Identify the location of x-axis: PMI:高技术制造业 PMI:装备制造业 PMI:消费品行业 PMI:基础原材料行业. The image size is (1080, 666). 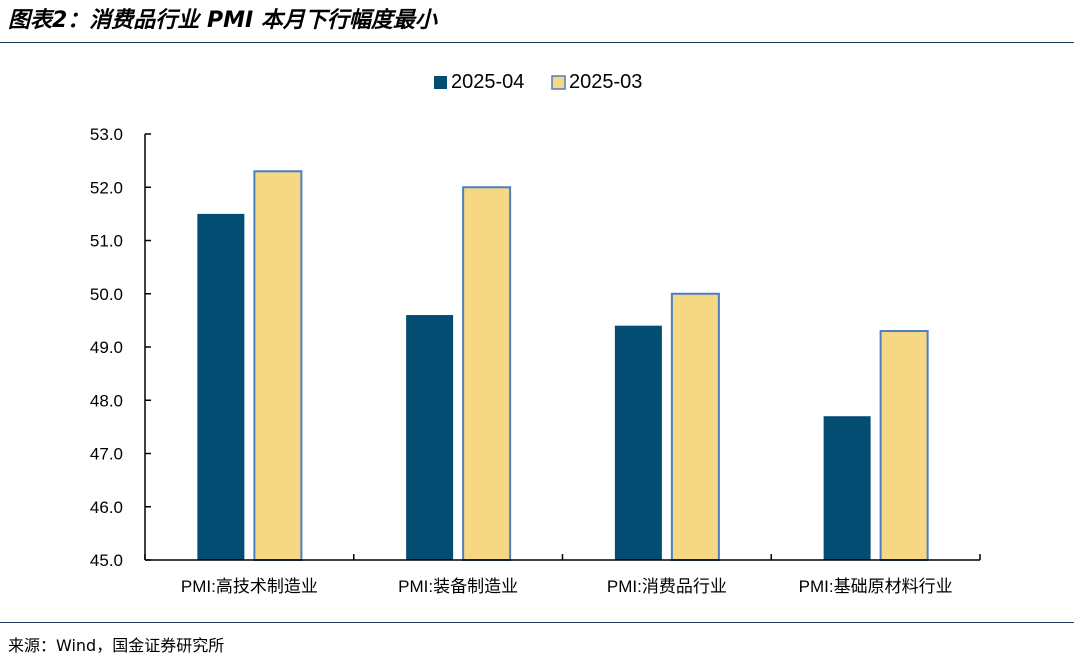
(562, 575).